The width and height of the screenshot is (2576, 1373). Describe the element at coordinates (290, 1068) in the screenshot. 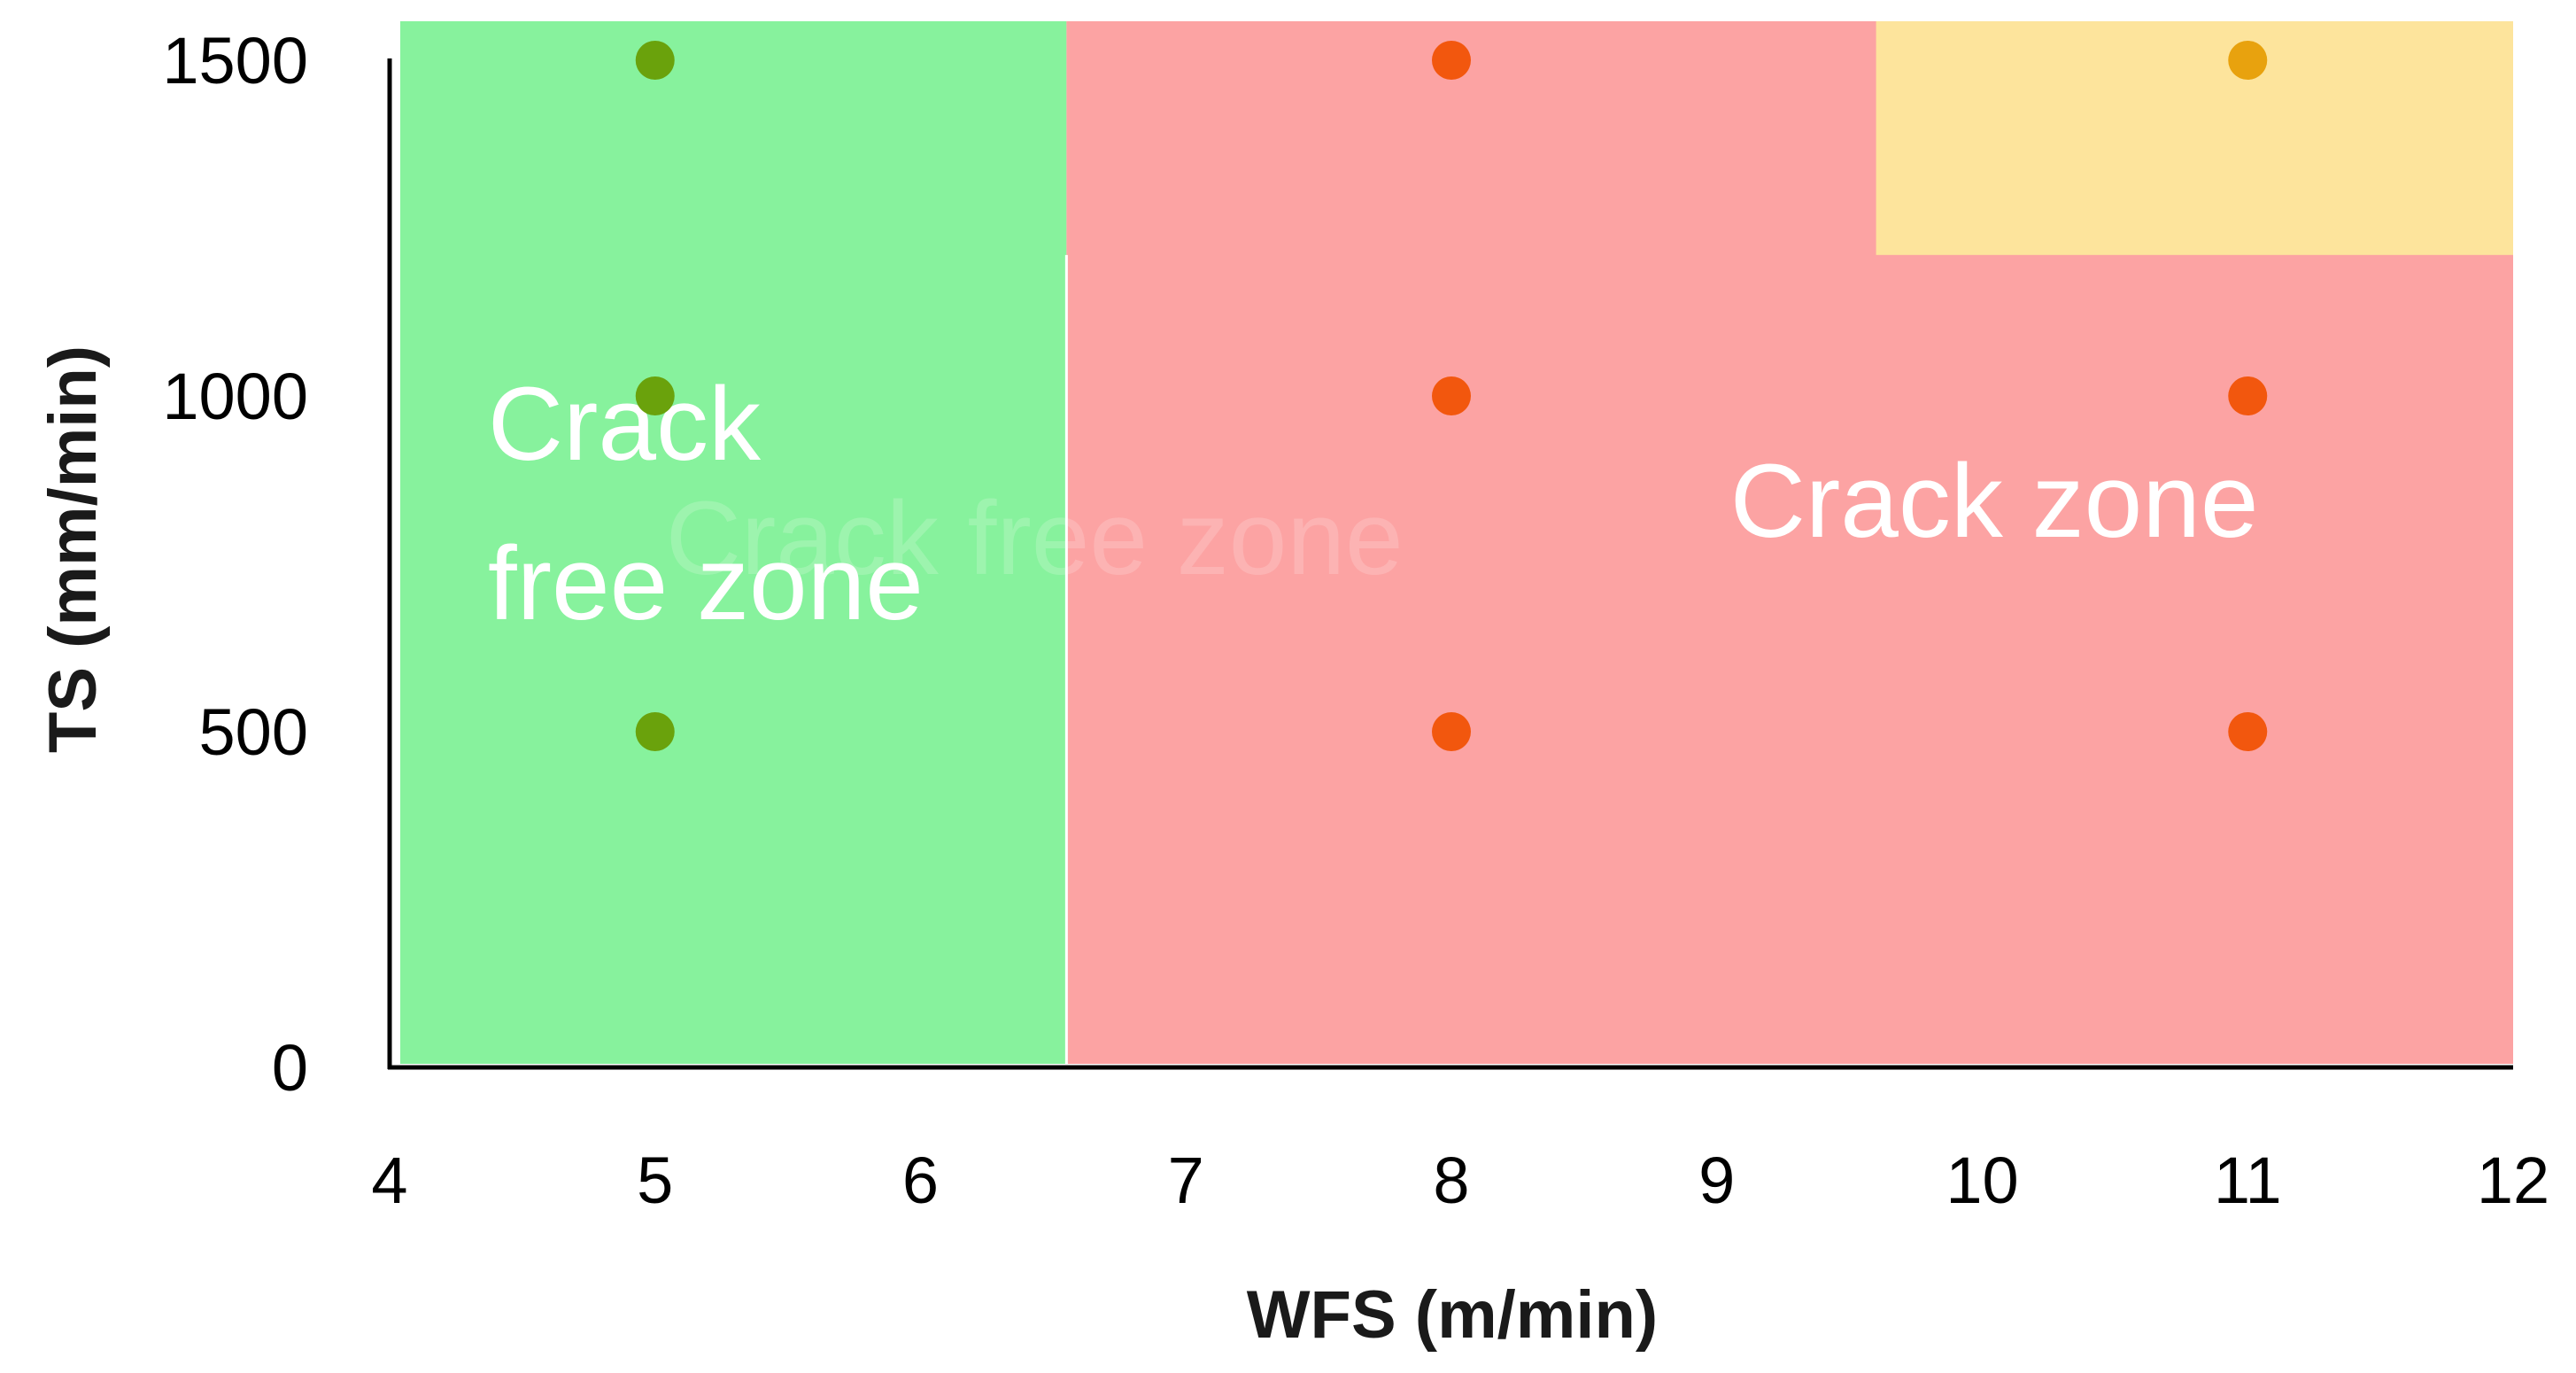

I see `y-tick-label: 0` at that location.